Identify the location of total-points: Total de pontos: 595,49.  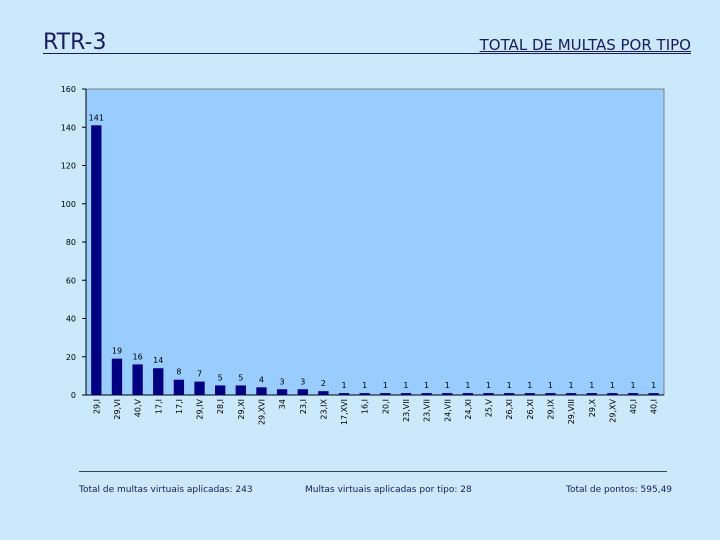
(619, 490).